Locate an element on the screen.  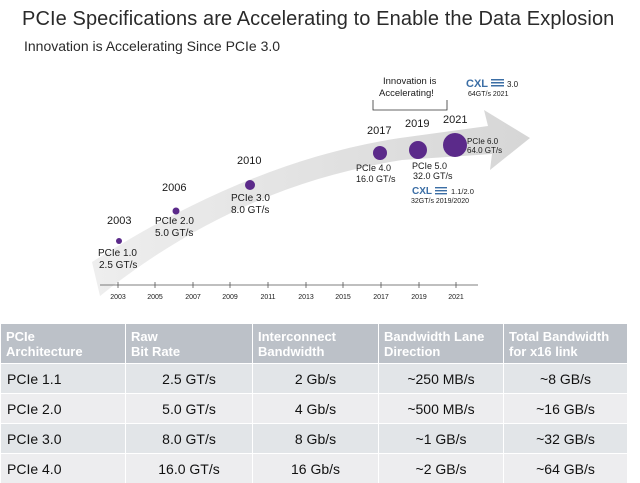
column-header: Raw Bit Rate is located at coordinates (189, 343).